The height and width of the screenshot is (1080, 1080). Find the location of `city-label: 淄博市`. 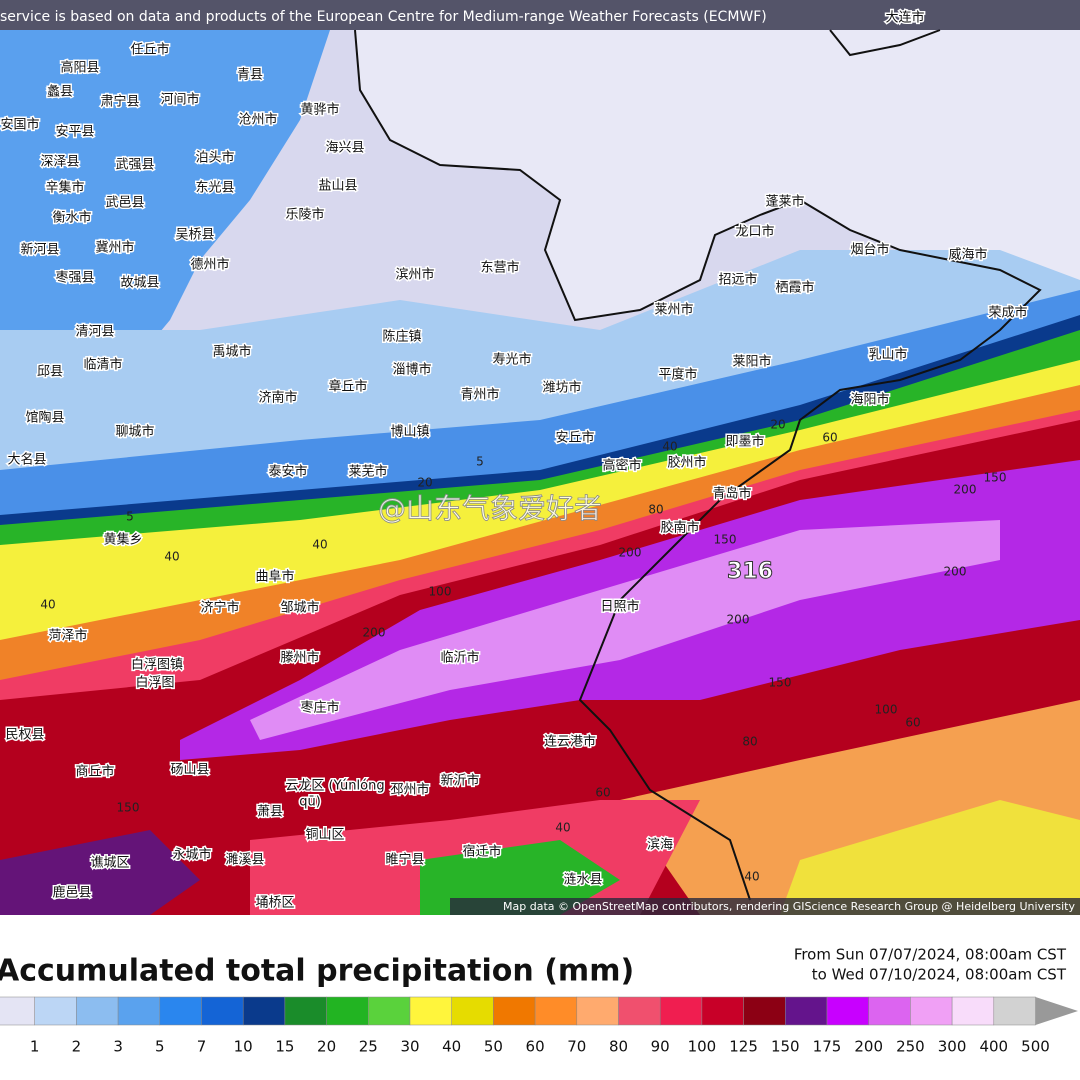

city-label: 淄博市 is located at coordinates (411, 370).